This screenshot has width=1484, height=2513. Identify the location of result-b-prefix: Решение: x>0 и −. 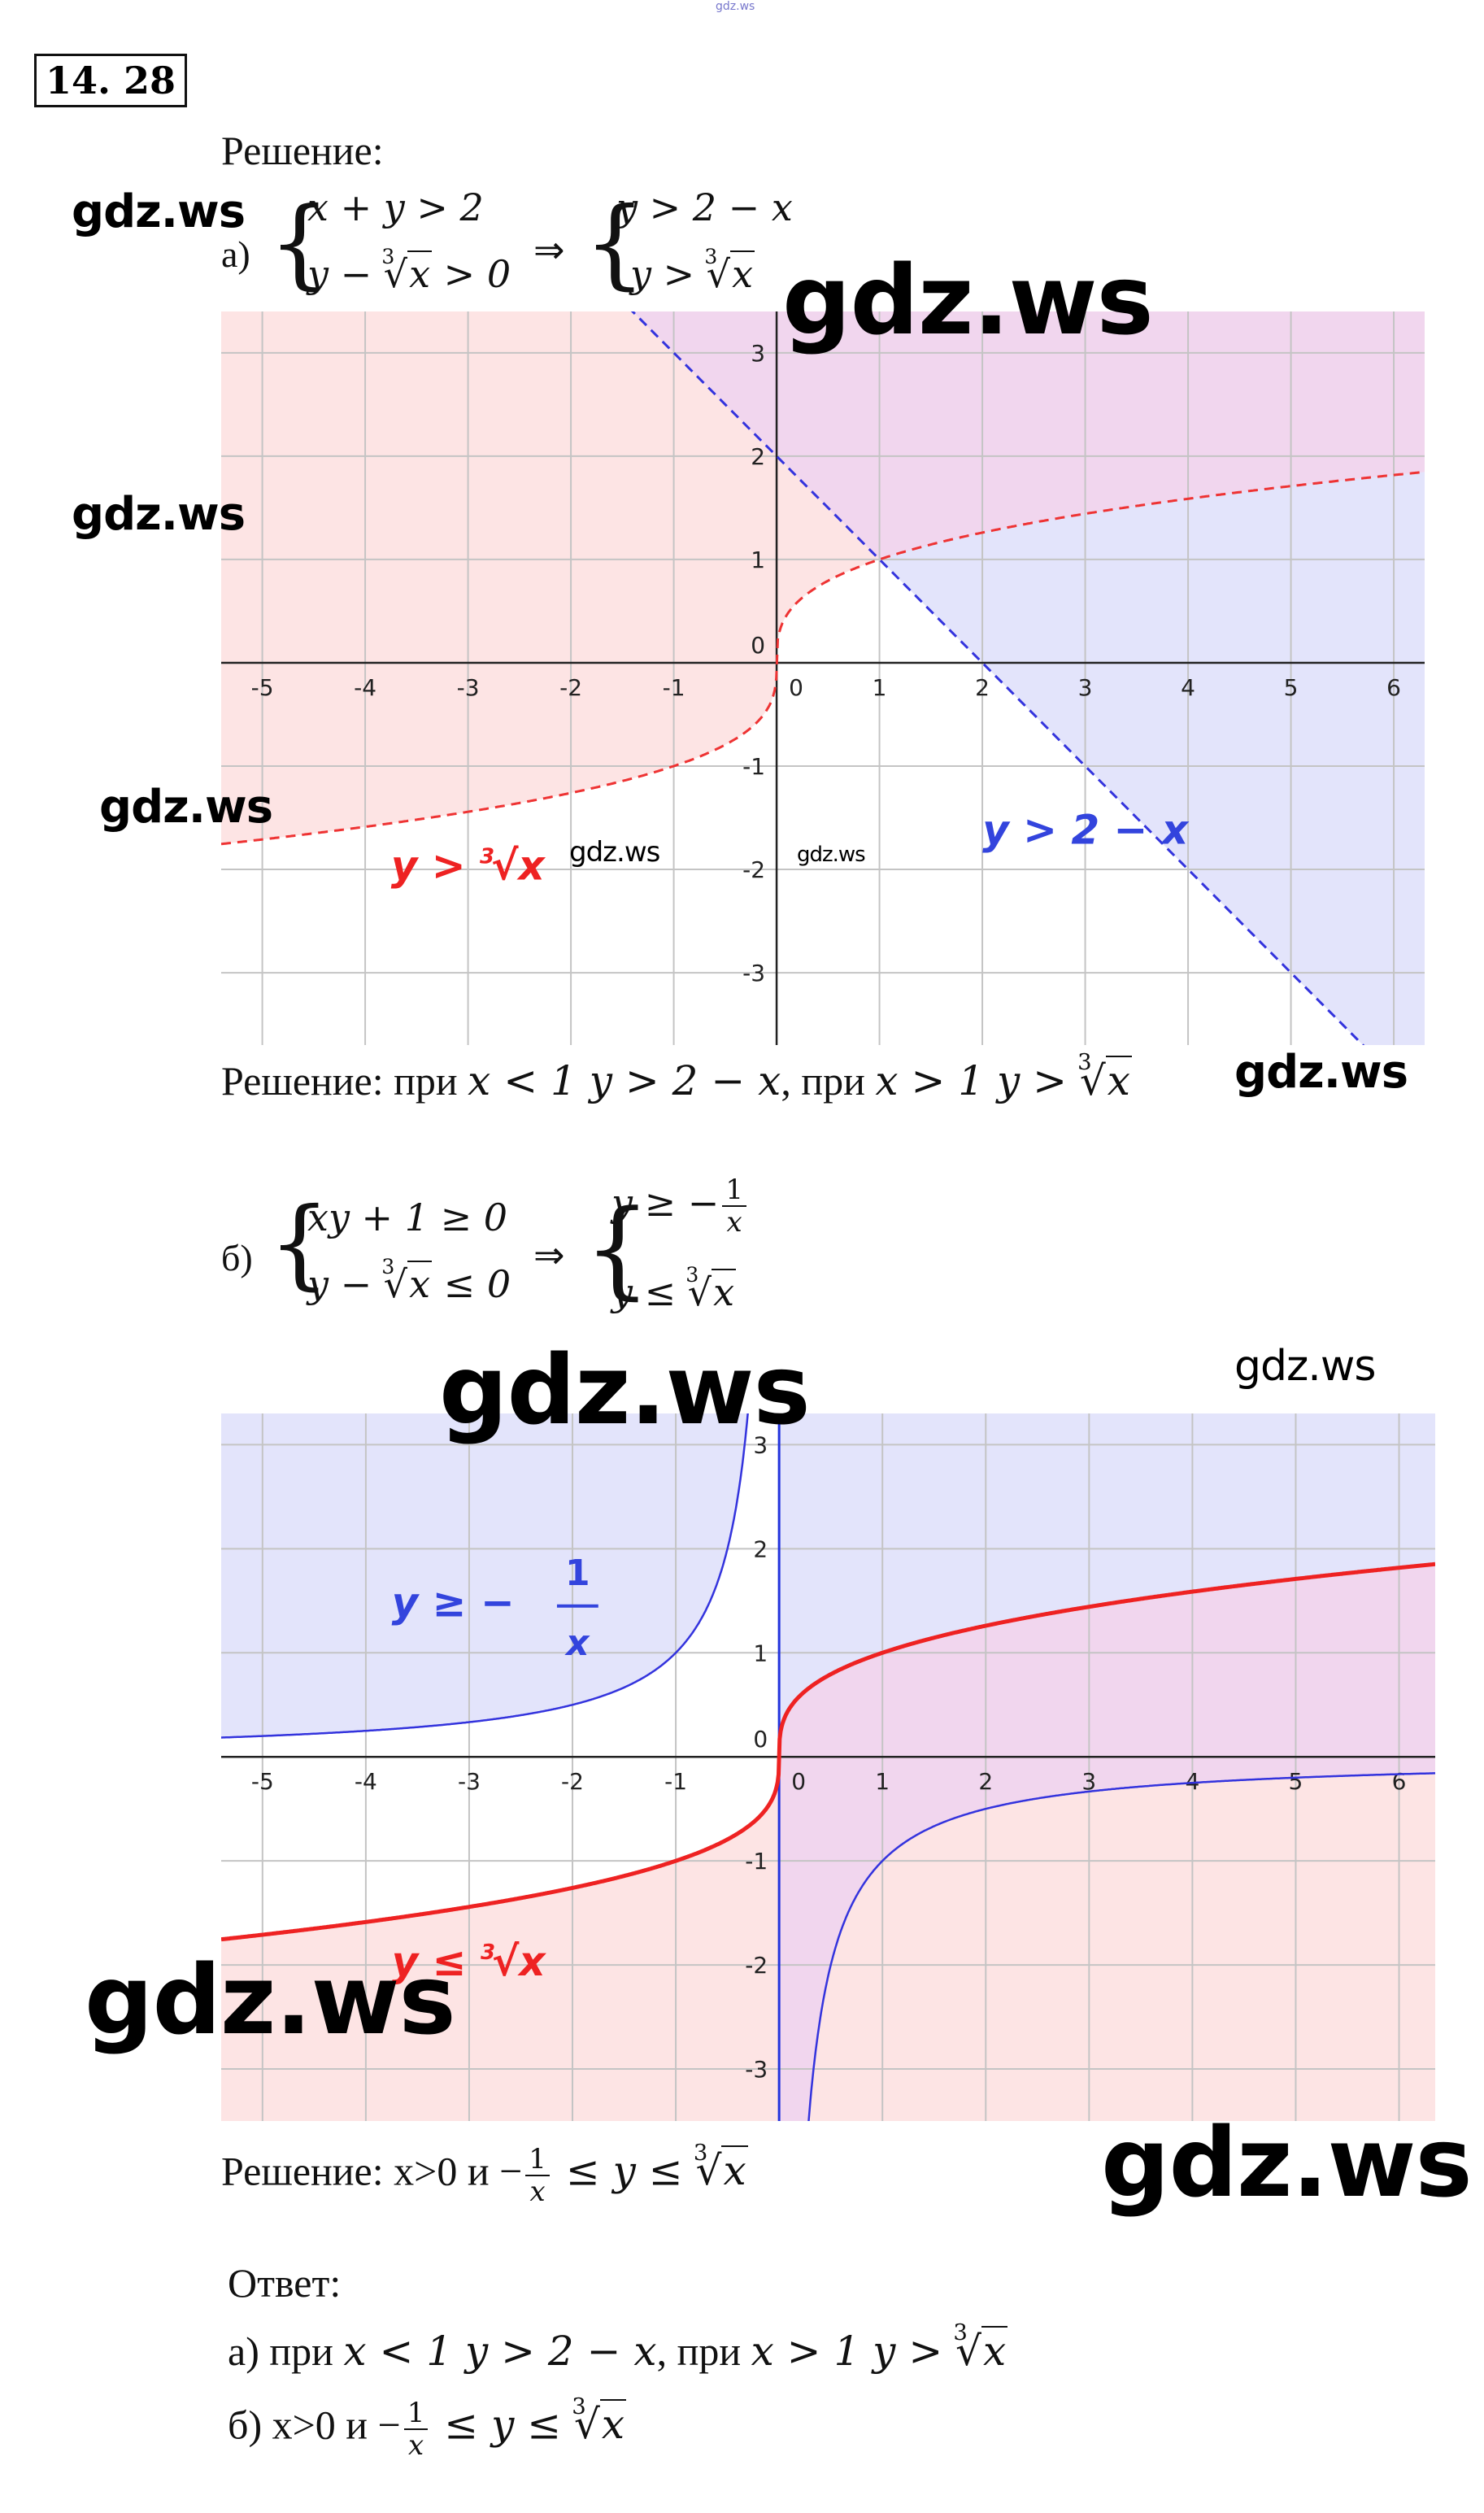
(372, 2171).